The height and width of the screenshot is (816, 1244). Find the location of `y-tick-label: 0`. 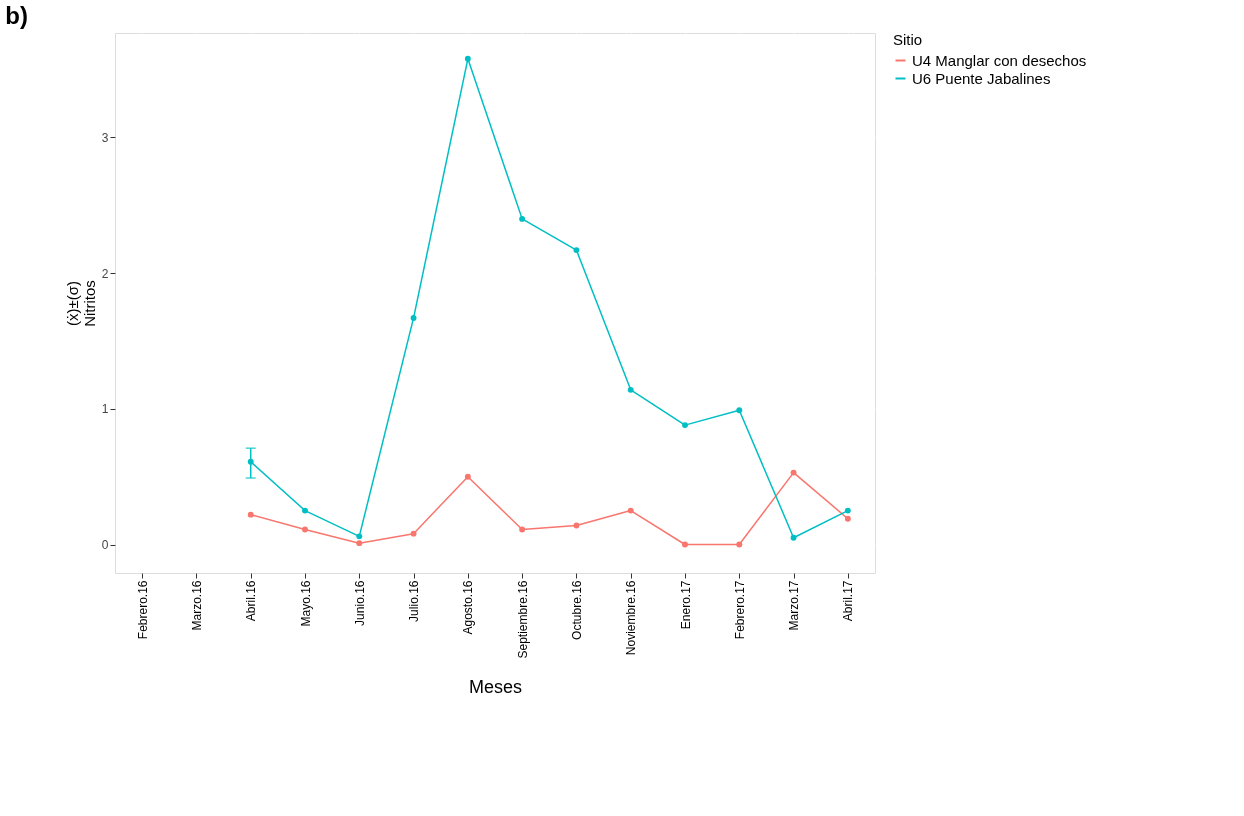

y-tick-label: 0 is located at coordinates (105, 545).